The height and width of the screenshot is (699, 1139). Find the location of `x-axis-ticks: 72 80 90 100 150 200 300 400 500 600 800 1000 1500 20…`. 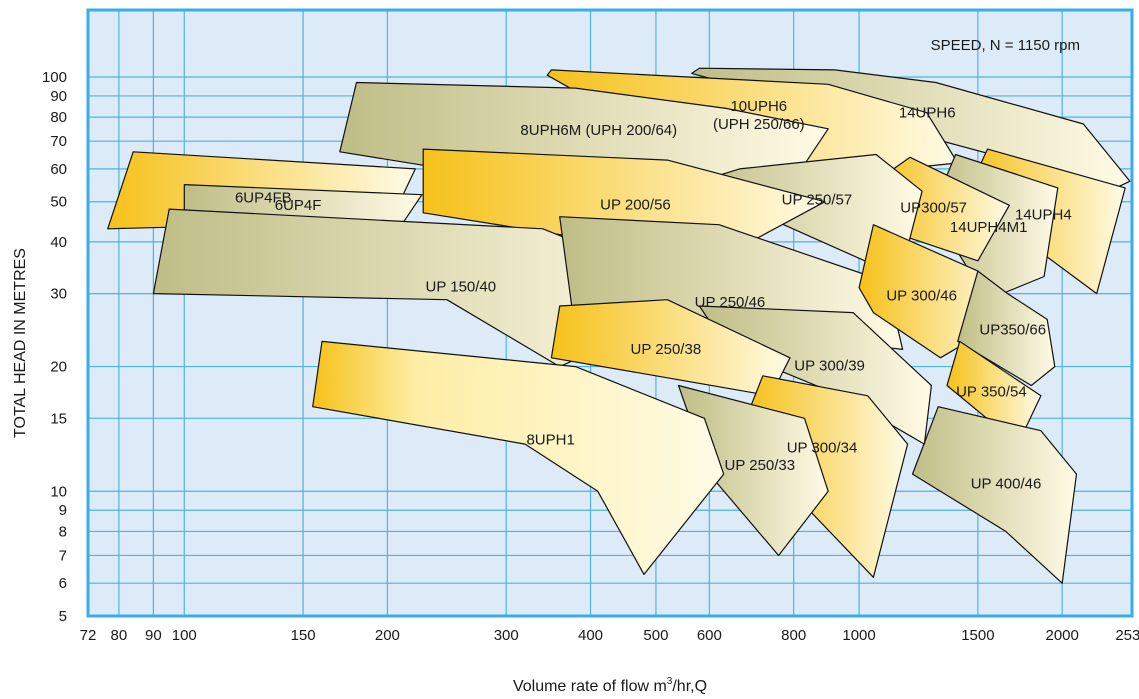

x-axis-ticks: 72 80 90 100 150 200 300 400 500 600 800 1000 1500 20… is located at coordinates (609, 635).